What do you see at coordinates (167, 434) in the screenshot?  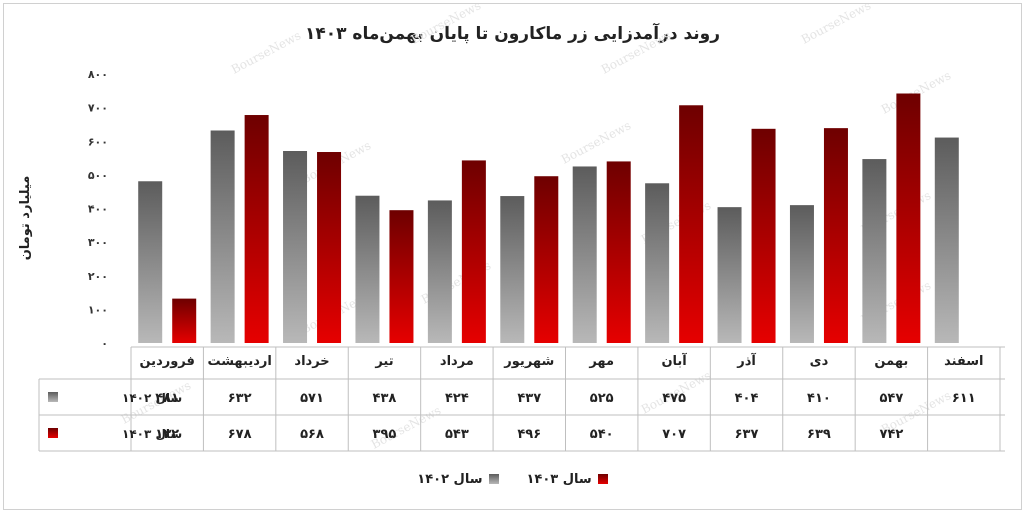 I see `data-label-series-2: ۱۳۲` at bounding box center [167, 434].